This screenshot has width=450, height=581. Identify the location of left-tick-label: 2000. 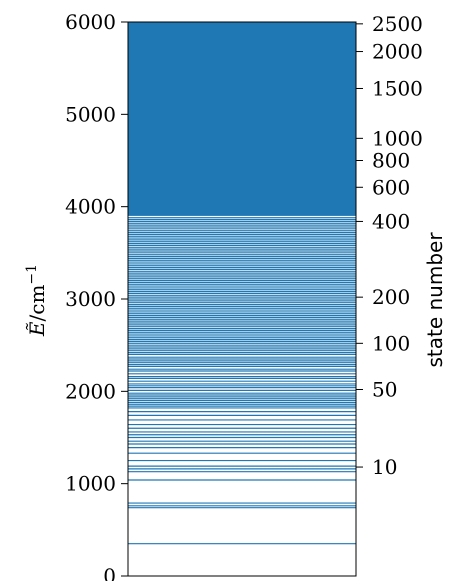
(90, 391).